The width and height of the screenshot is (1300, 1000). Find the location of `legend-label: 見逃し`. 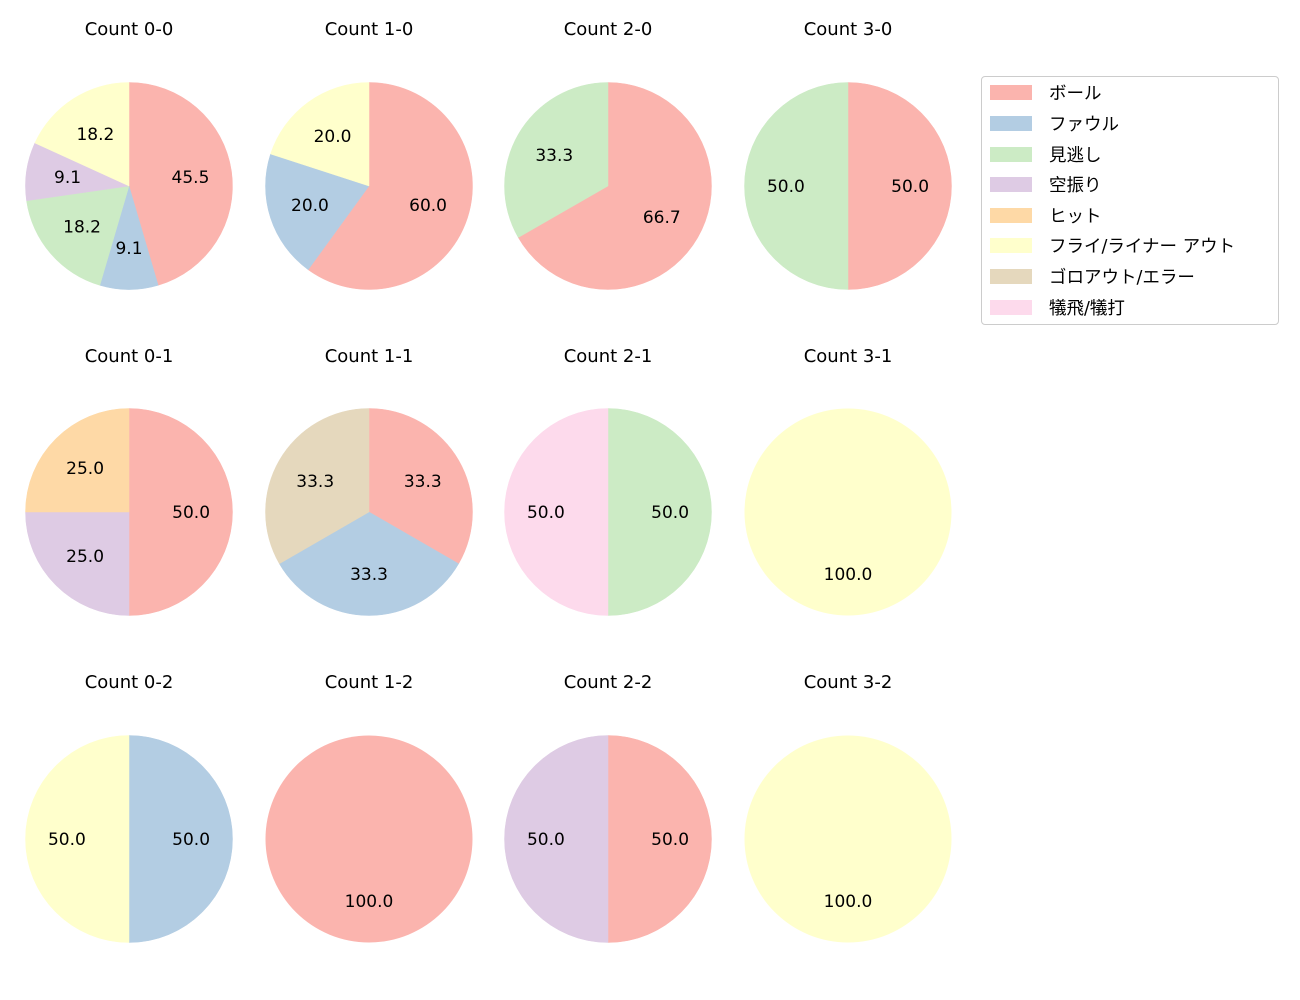

legend-label: 見逃し is located at coordinates (1075, 155).